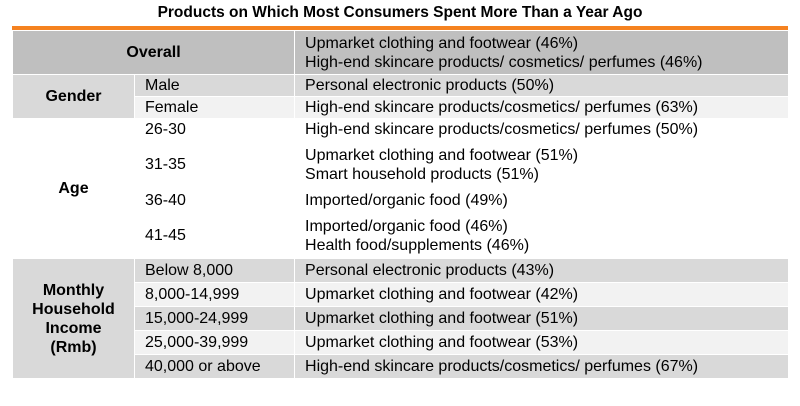  Describe the element at coordinates (214, 270) in the screenshot. I see `segment-cell: Below 8,000` at that location.